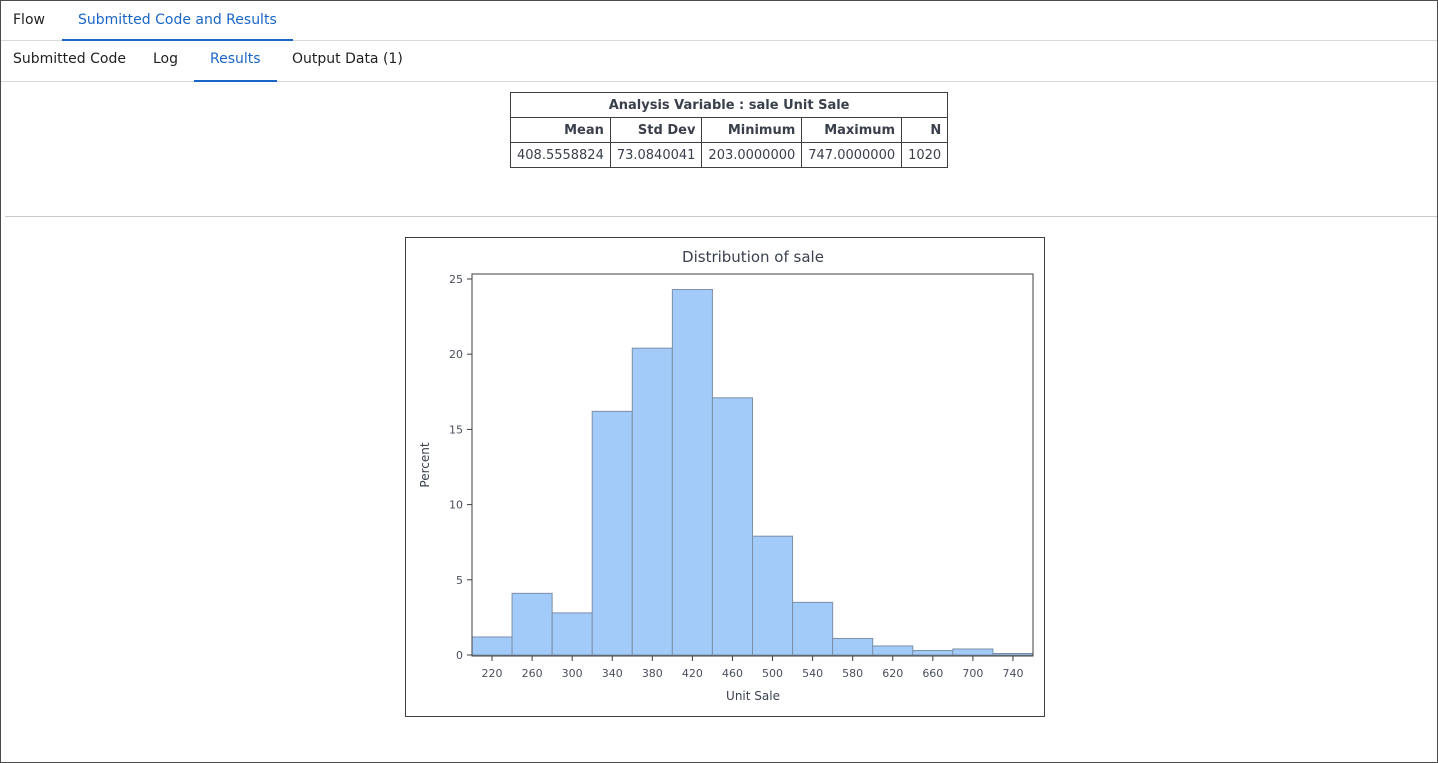  What do you see at coordinates (69, 59) in the screenshot?
I see `tab-submitted-code: Submitted Code` at bounding box center [69, 59].